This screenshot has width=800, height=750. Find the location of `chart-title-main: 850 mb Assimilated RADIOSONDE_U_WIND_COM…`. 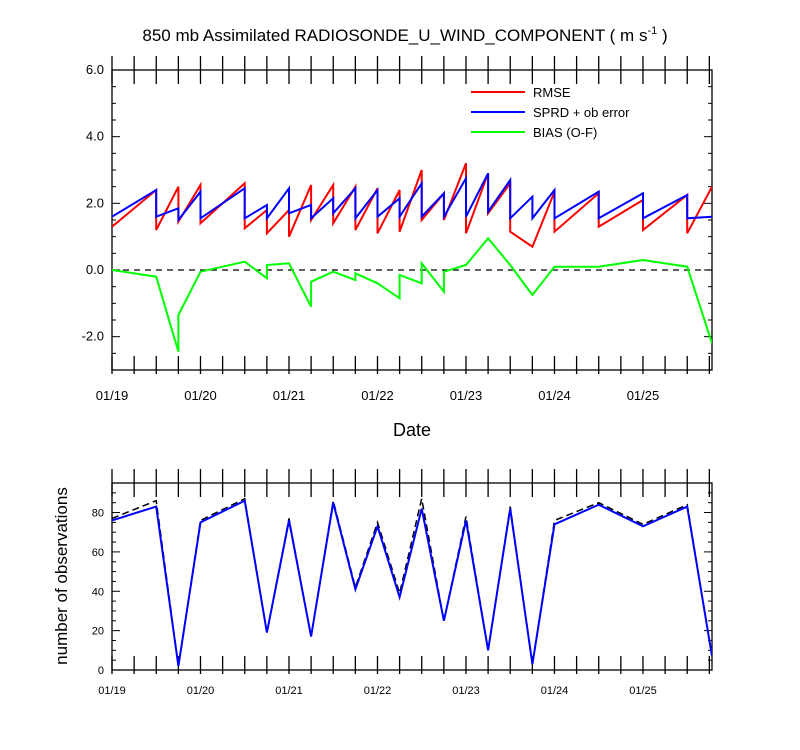

chart-title-main: 850 mb Assimilated RADIOSONDE_U_WIND_COM… is located at coordinates (394, 35).